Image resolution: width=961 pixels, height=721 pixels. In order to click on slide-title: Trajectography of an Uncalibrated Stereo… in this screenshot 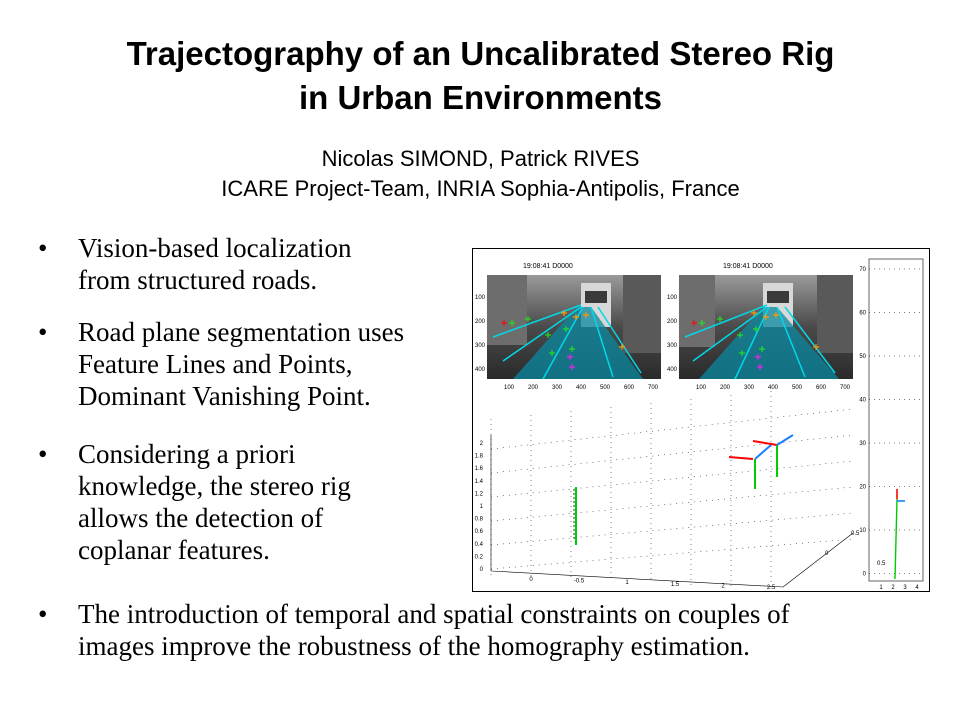, I will do `click(480, 76)`.